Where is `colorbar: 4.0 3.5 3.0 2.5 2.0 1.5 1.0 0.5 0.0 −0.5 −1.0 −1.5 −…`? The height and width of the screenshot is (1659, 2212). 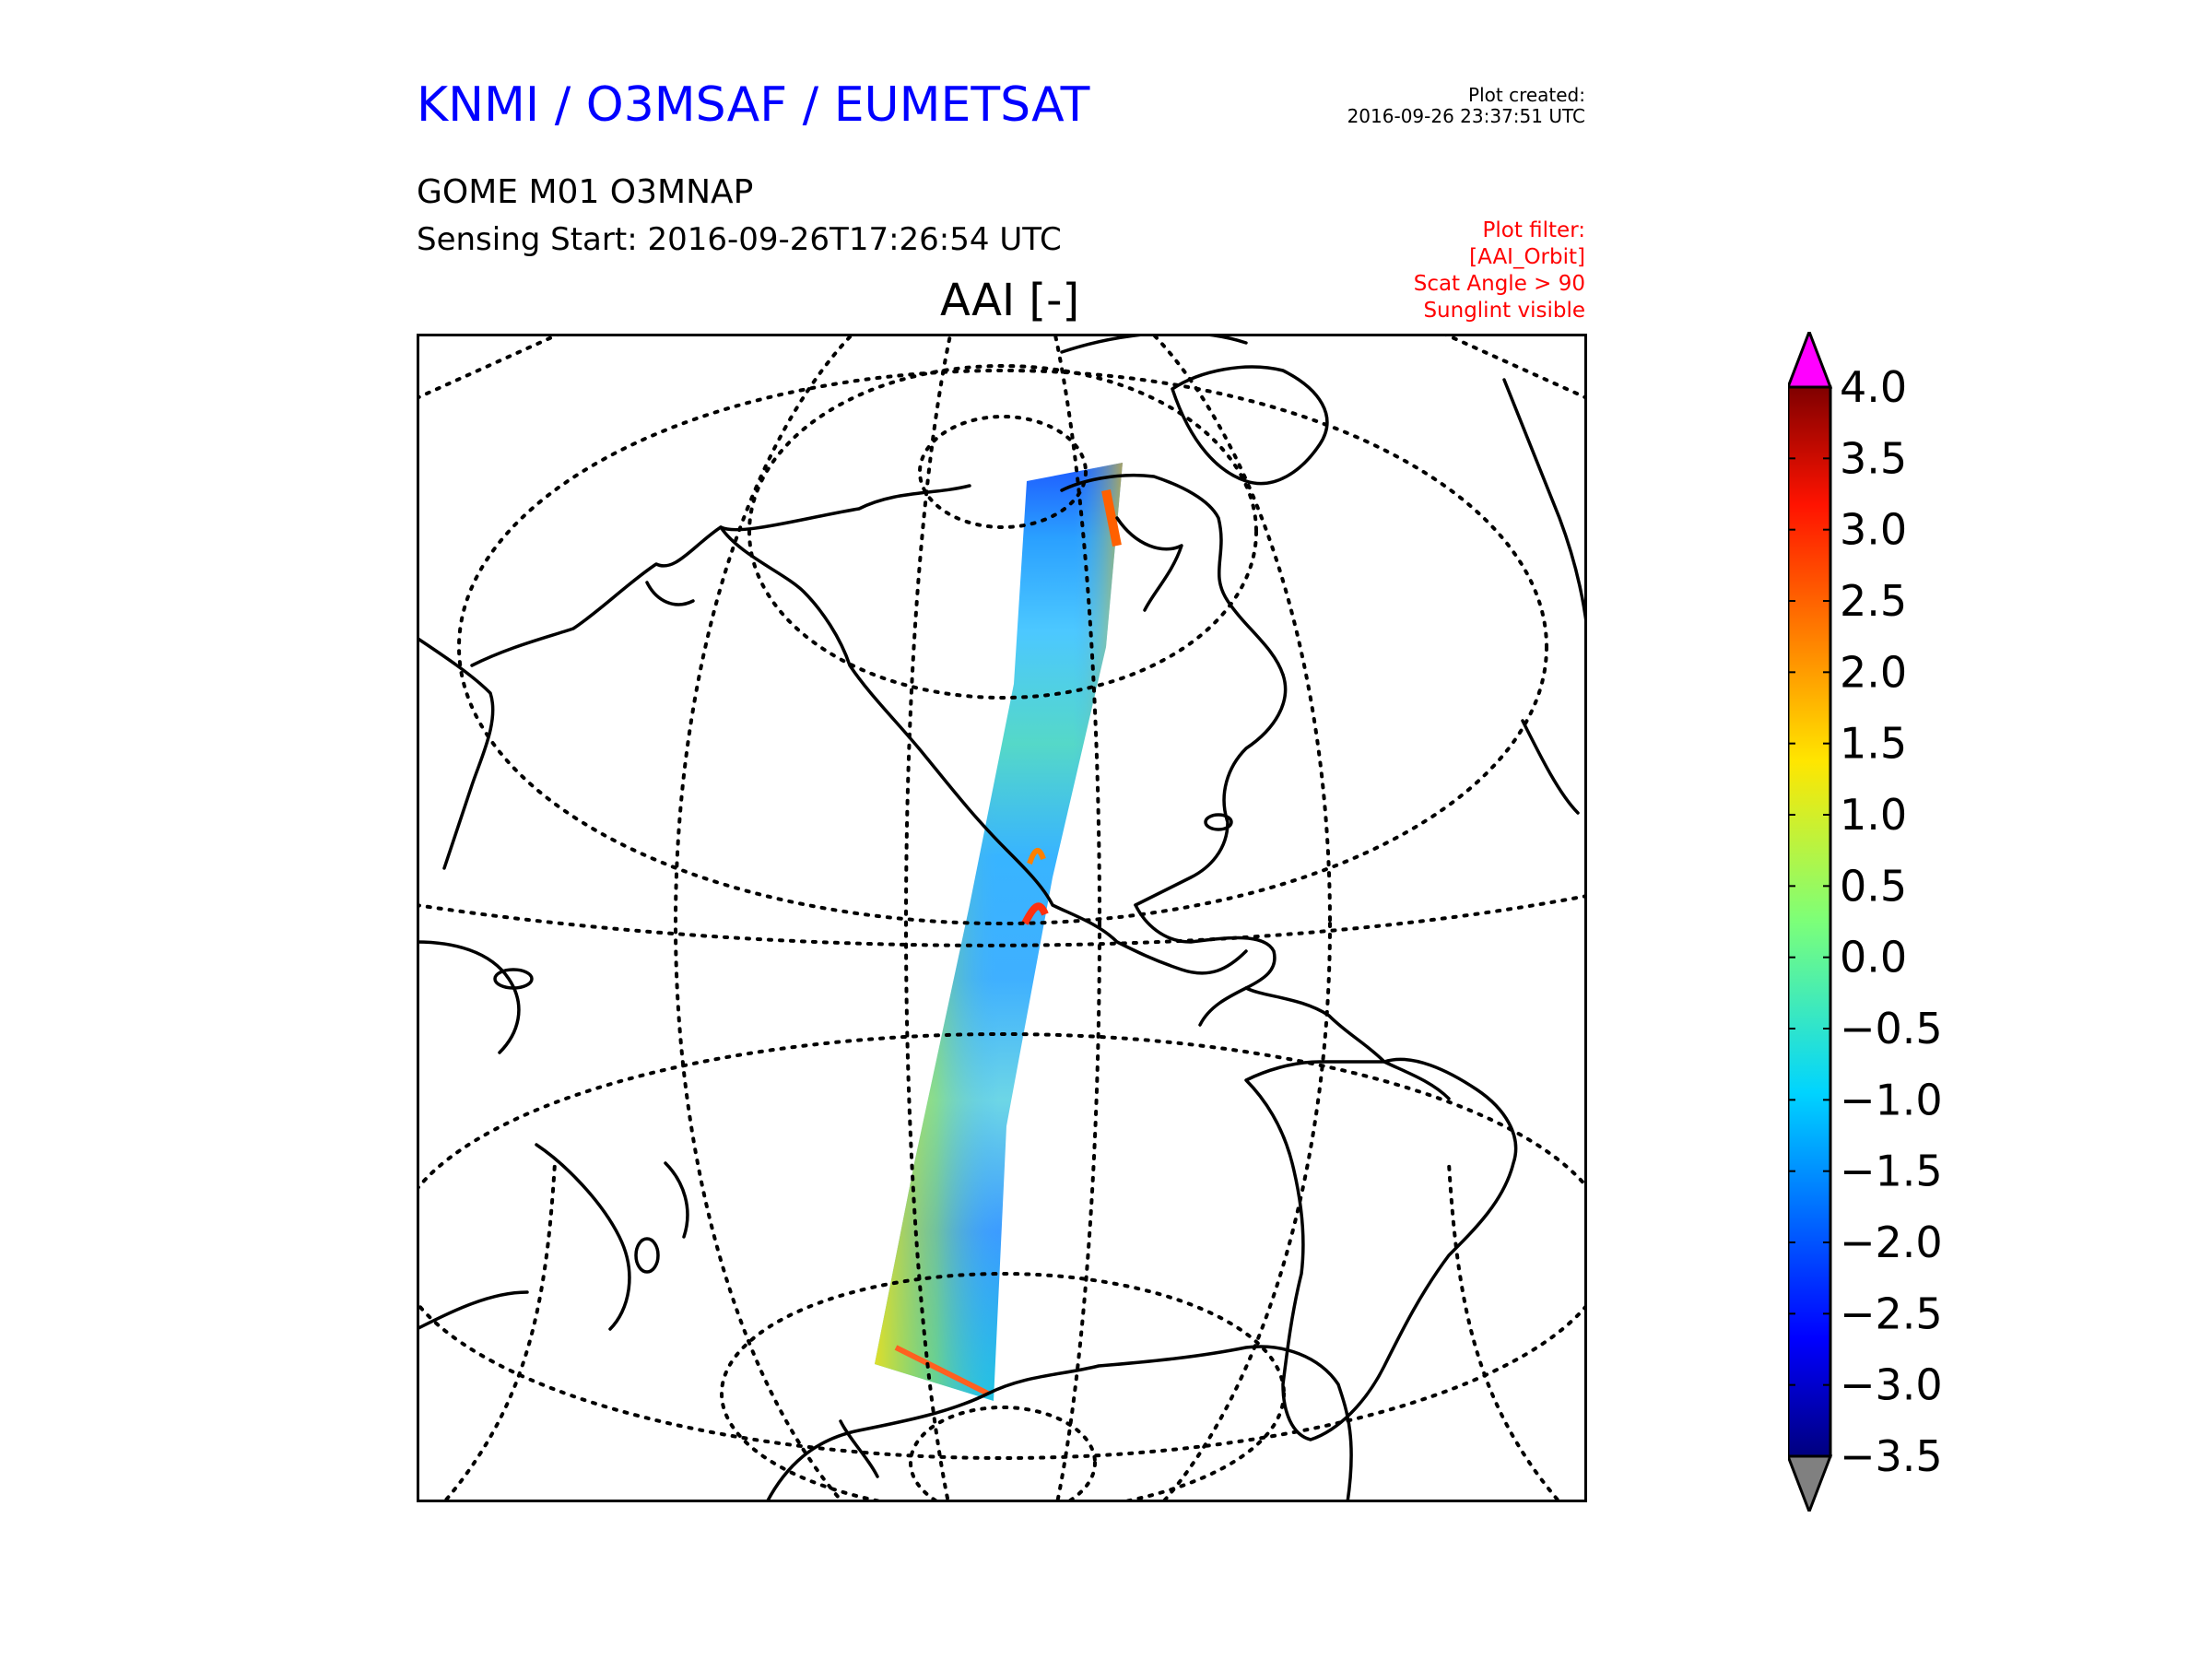 colorbar: 4.0 3.5 3.0 2.5 2.0 1.5 1.0 0.5 0.0 −0.5 −1.0 −1.5 −… is located at coordinates (1865, 922).